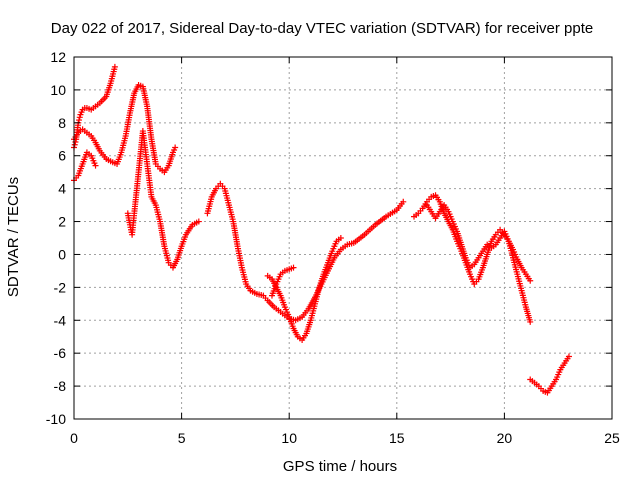 The width and height of the screenshot is (640, 480). I want to click on y-tick-label: 10, so click(58, 90).